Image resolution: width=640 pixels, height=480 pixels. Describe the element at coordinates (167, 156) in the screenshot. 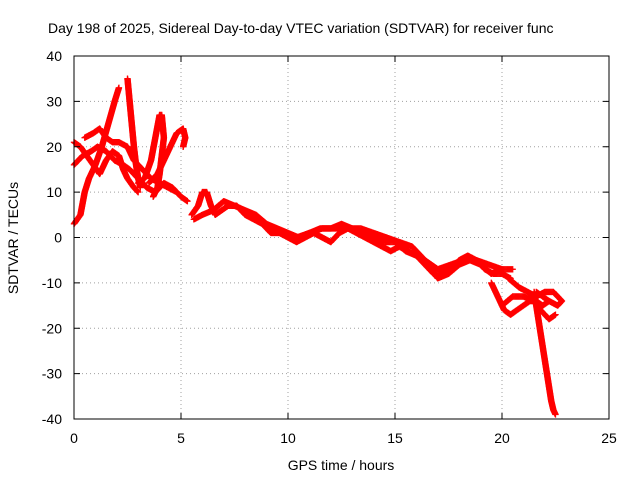

I see `series-hump-4-5h` at that location.